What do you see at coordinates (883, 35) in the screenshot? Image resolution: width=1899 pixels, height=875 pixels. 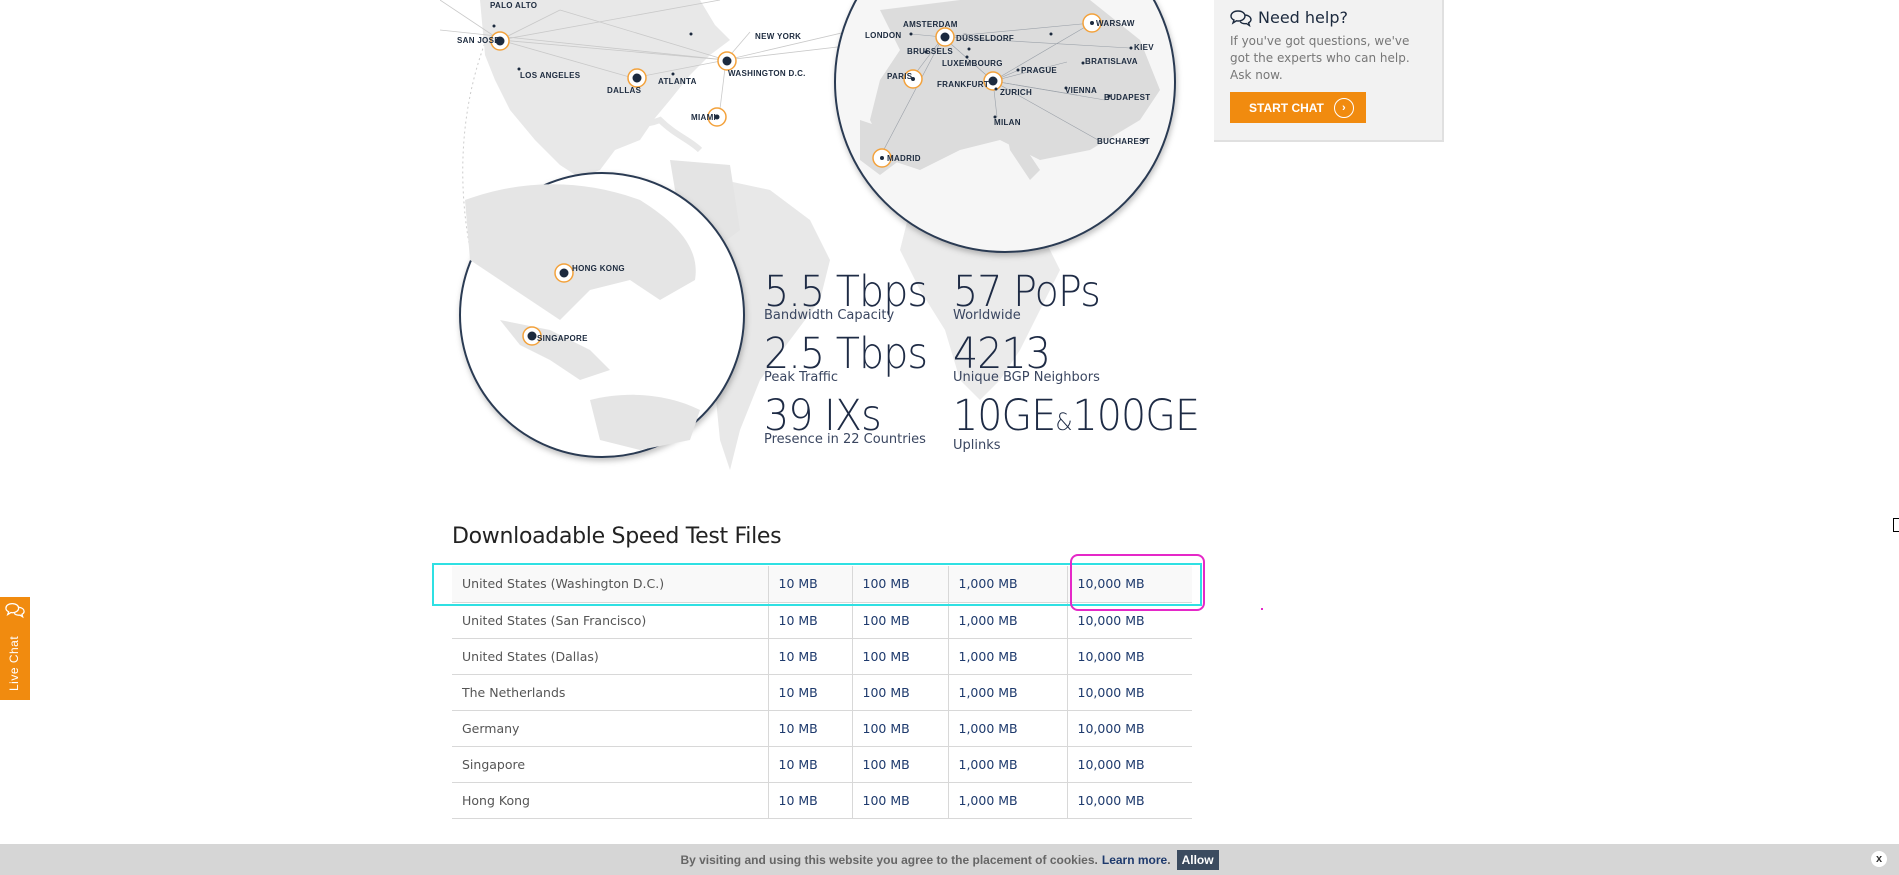 I see `city-label-london: LONDON` at bounding box center [883, 35].